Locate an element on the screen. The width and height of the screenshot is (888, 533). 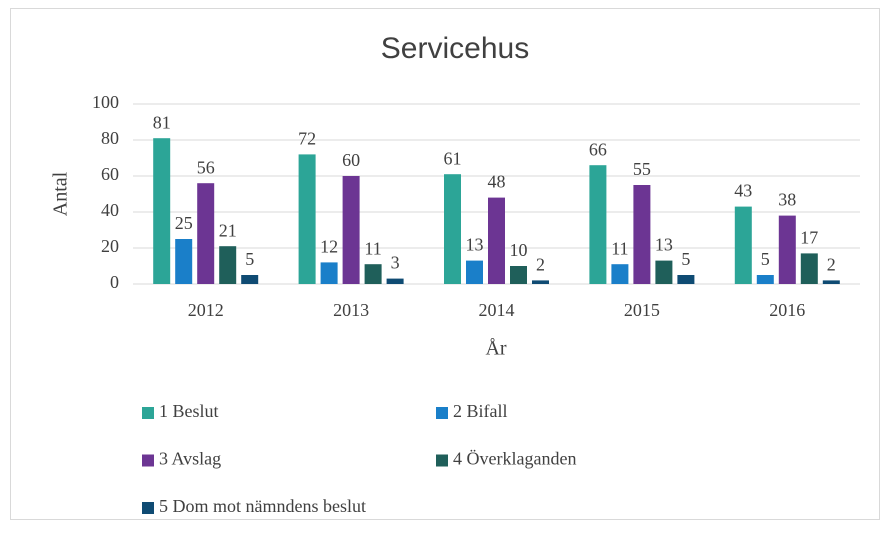
y-tick-label: 20 is located at coordinates (110, 246).